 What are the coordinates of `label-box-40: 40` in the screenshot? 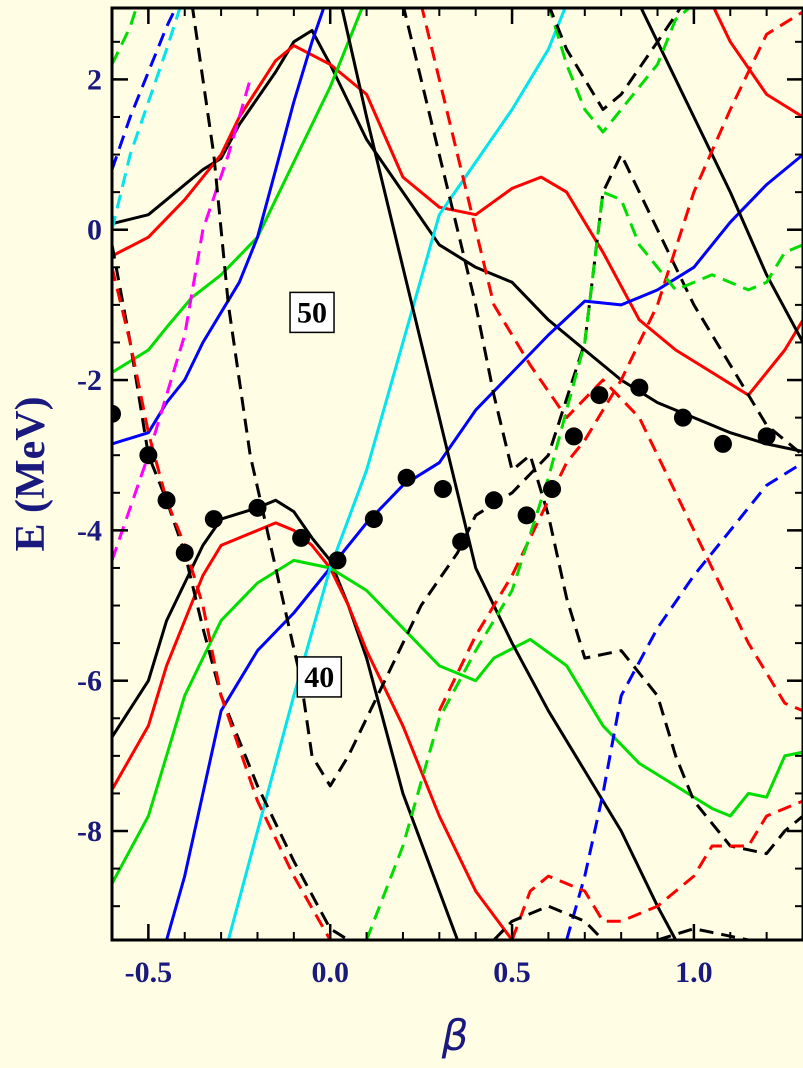 It's located at (319, 677).